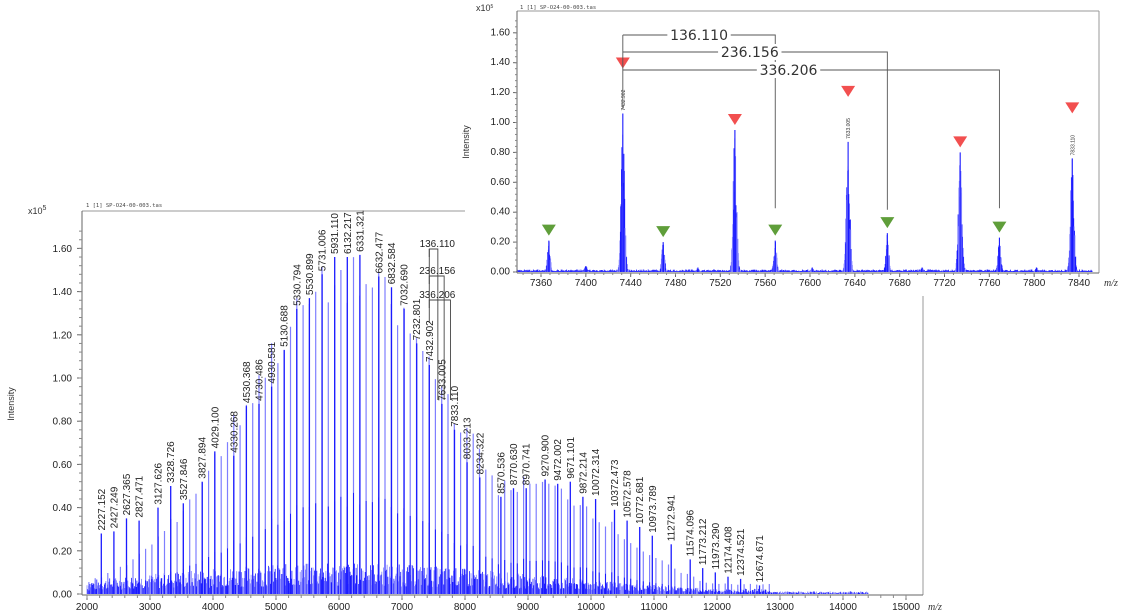 This screenshot has width=1121, height=616. What do you see at coordinates (596, 472) in the screenshot?
I see `main-peak-label-36: 10072.314` at bounding box center [596, 472].